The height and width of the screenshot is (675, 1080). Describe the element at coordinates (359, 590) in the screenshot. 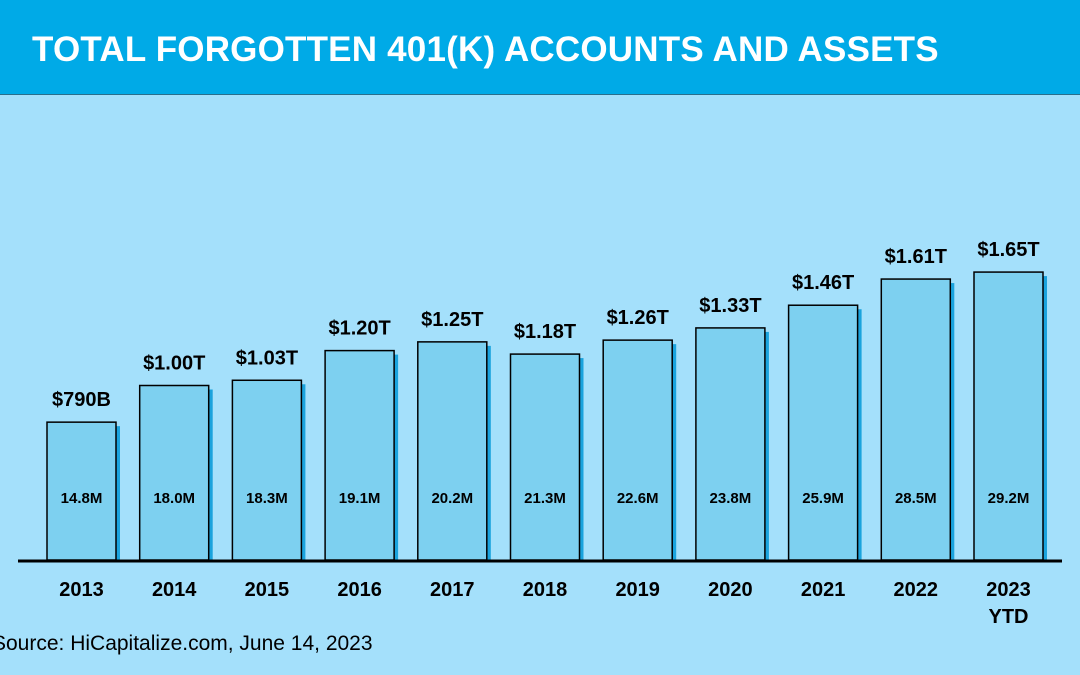

I see `x-tick-label: 2016` at that location.